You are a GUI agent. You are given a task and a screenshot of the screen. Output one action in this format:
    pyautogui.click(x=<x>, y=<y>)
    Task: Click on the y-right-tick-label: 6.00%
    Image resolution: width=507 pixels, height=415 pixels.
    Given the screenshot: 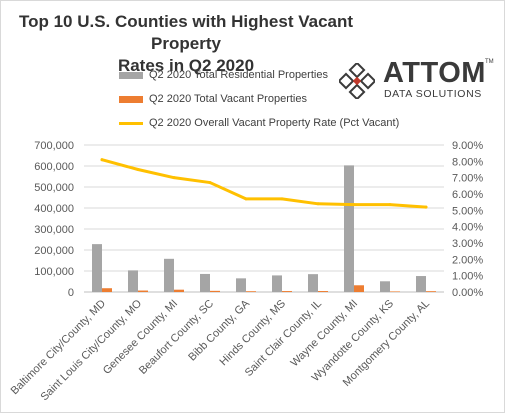 What is the action you would take?
    pyautogui.click(x=467, y=195)
    